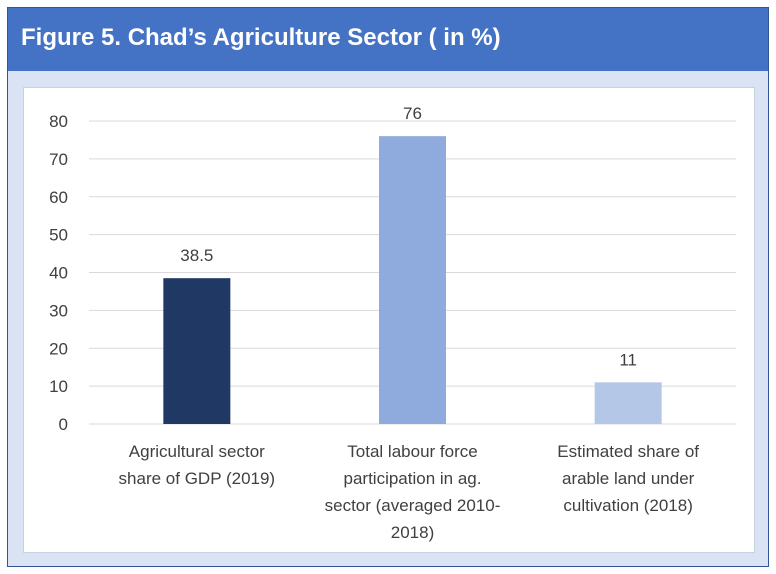 This screenshot has height=574, width=776. I want to click on x-category-label-line: cultivation (2018), so click(628, 505).